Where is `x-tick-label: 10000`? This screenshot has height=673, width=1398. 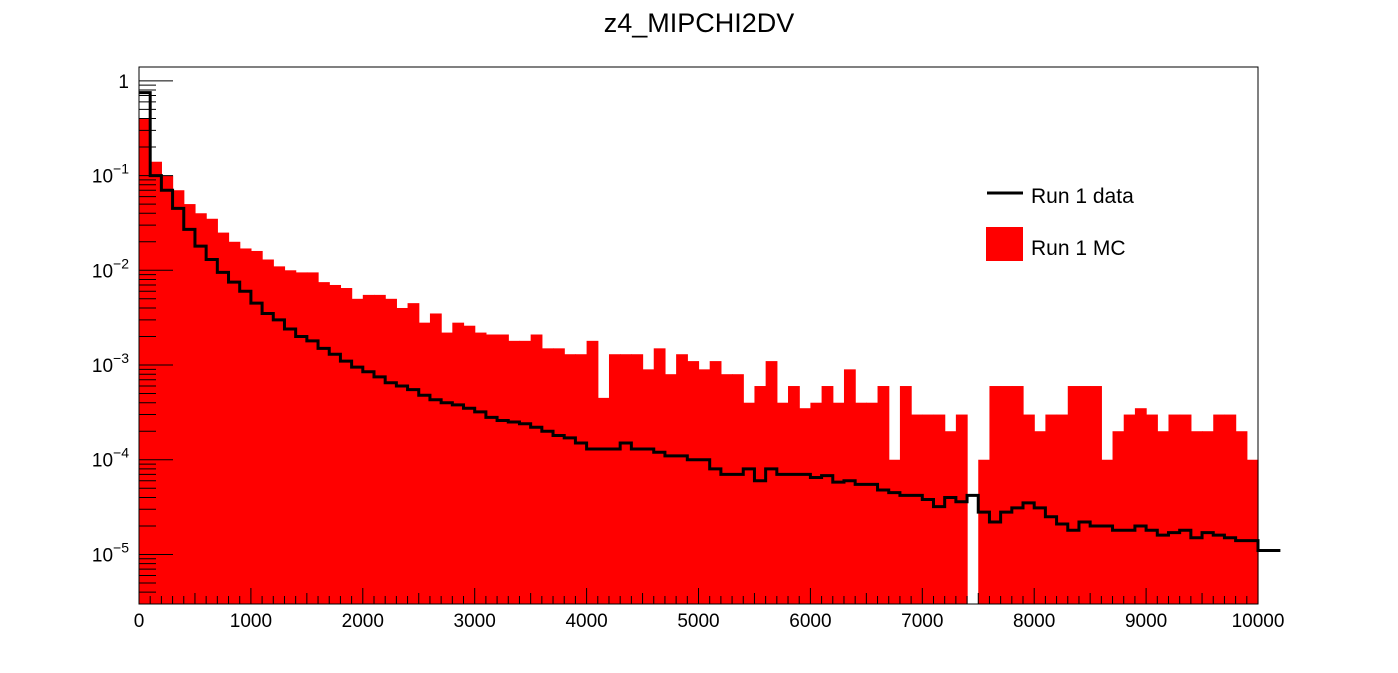 x-tick-label: 10000 is located at coordinates (1258, 621).